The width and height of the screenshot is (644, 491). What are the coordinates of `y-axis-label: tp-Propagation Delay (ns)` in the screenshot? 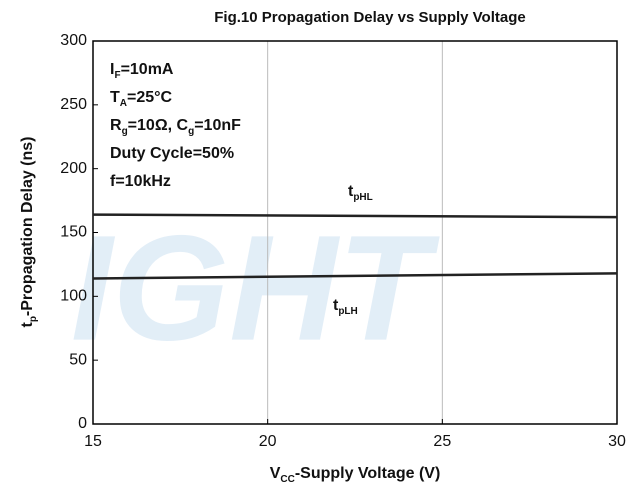 It's located at (29, 231).